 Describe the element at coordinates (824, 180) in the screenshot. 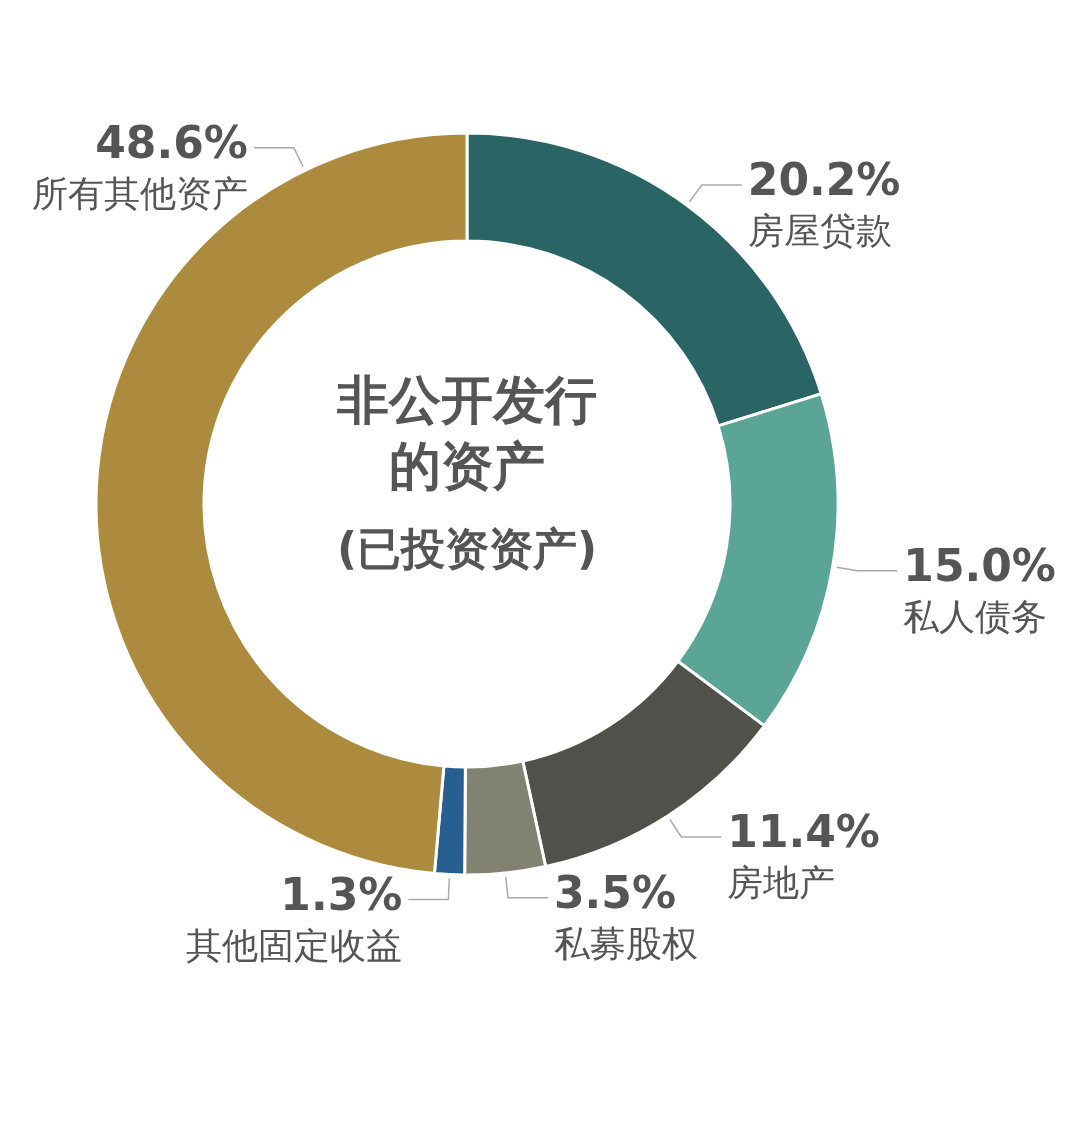

I see `data-label: 20.2%` at that location.